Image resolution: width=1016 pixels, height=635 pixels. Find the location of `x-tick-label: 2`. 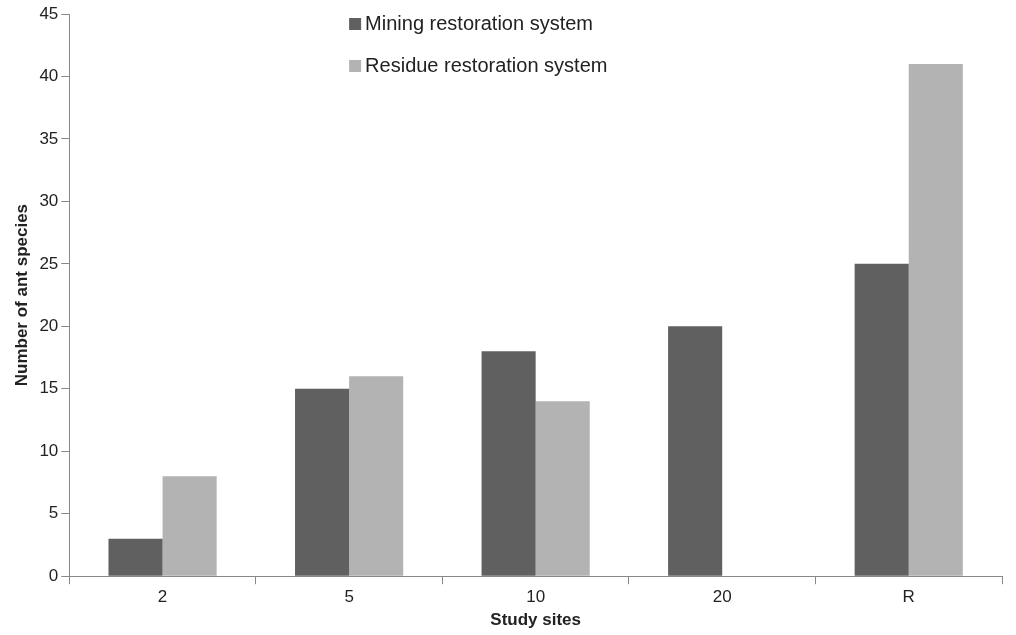

x-tick-label: 2 is located at coordinates (162, 597).